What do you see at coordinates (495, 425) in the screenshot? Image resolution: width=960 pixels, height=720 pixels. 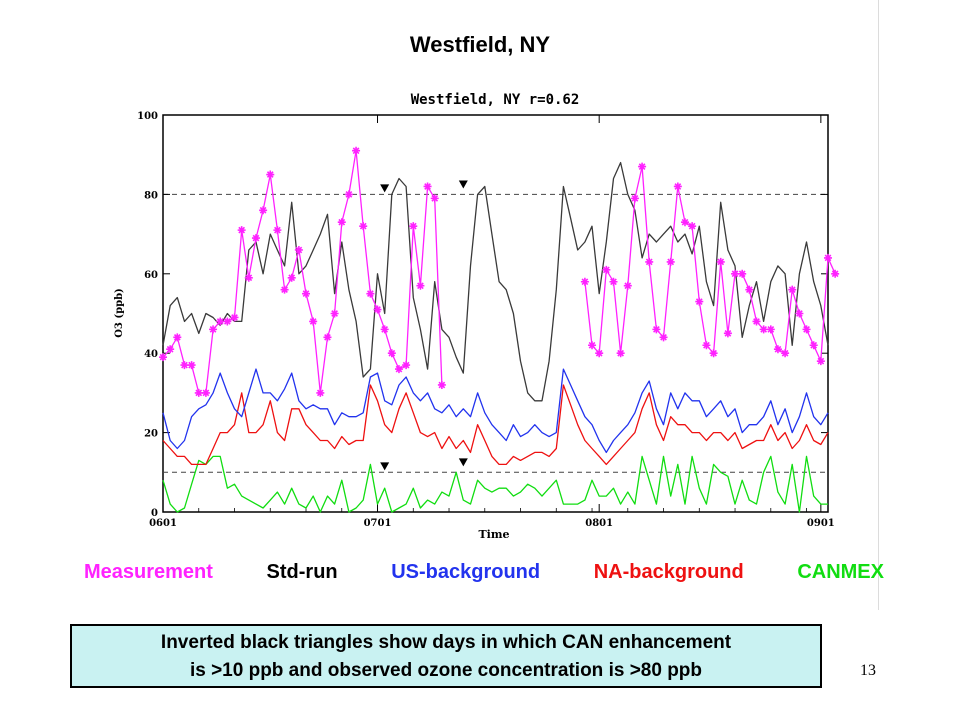 I see `na-background-line` at bounding box center [495, 425].